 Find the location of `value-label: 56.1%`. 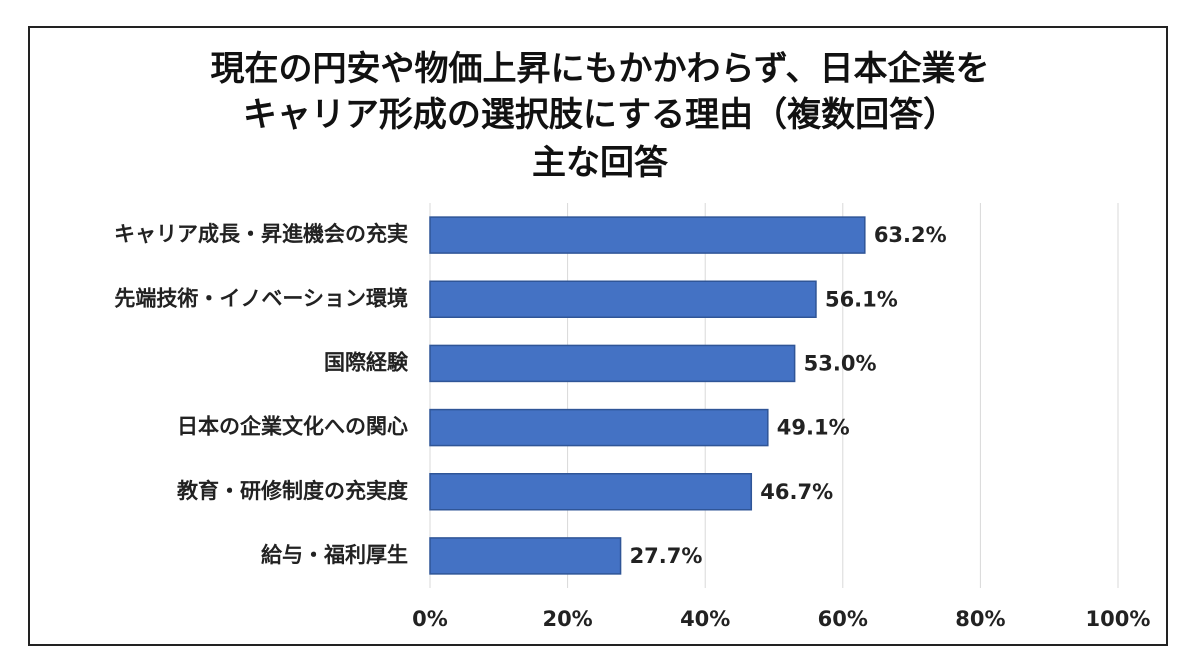

value-label: 56.1% is located at coordinates (861, 299).